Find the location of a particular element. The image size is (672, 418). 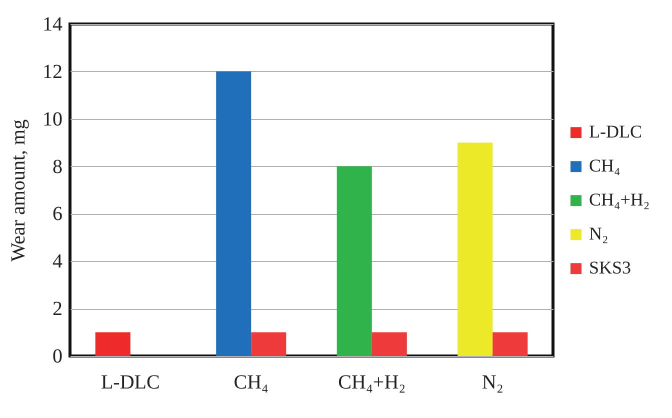

x-tick-label: N₂ is located at coordinates (493, 383).